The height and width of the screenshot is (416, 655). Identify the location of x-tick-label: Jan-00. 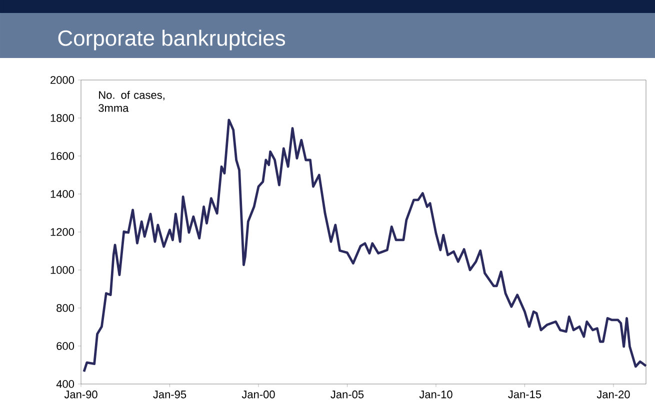
(258, 394).